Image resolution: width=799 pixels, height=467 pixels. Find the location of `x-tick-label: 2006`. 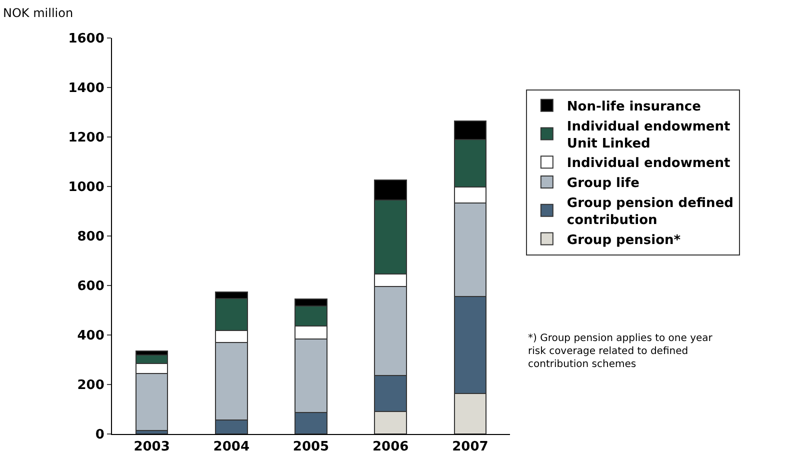

x-tick-label: 2006 is located at coordinates (390, 447).